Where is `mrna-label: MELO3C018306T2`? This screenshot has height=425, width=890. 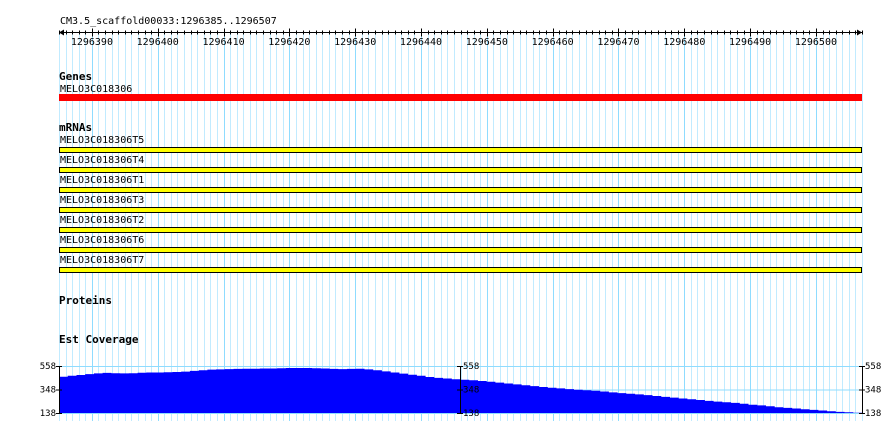
mrna-label: MELO3C018306T2 is located at coordinates (102, 220).